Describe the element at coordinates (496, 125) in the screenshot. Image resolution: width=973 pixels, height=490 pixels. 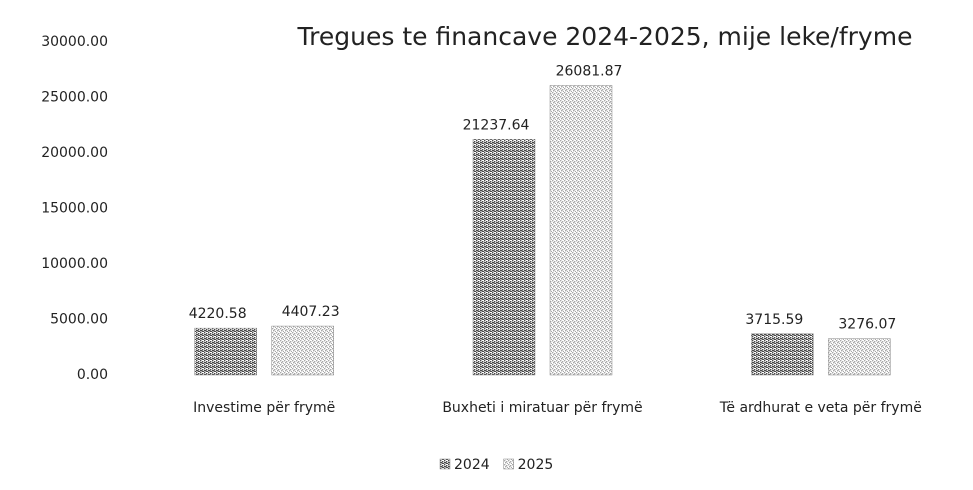
I see `value-label: 21237.64` at that location.